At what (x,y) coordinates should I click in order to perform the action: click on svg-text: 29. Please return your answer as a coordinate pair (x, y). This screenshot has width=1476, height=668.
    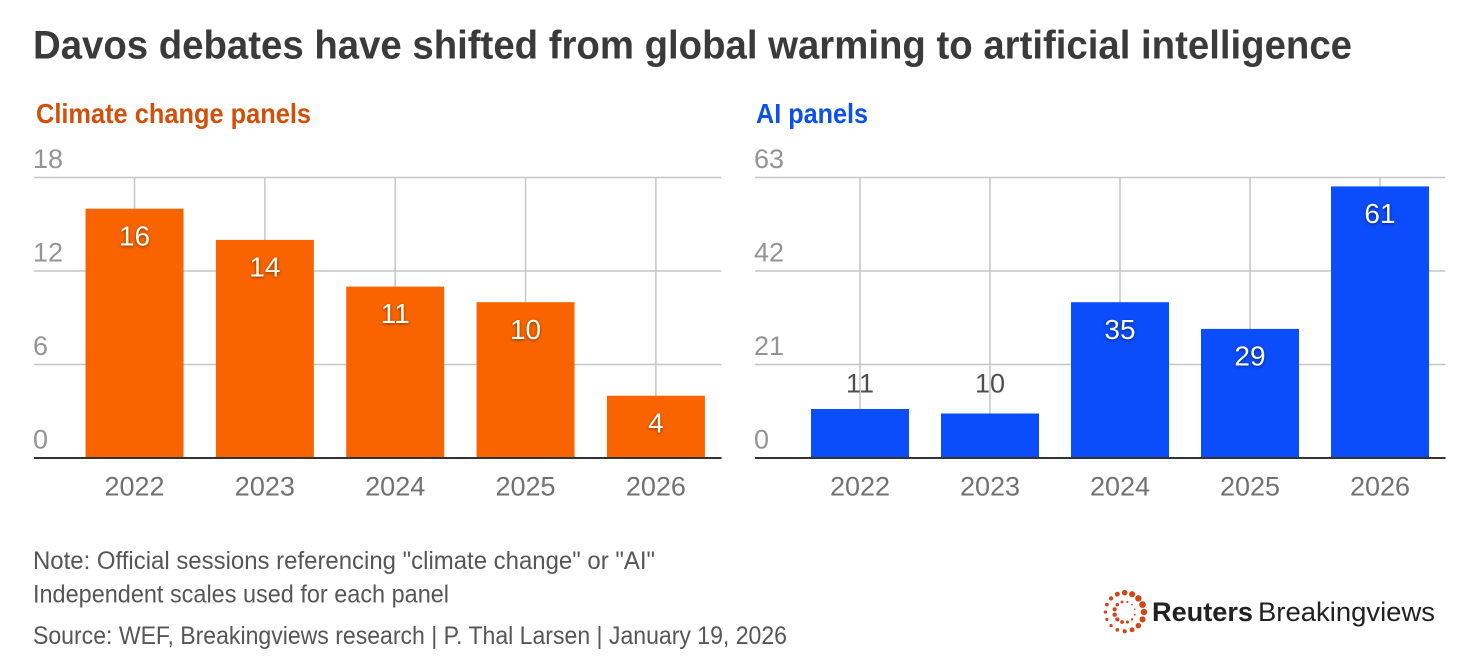
    Looking at the image, I should click on (1249, 356).